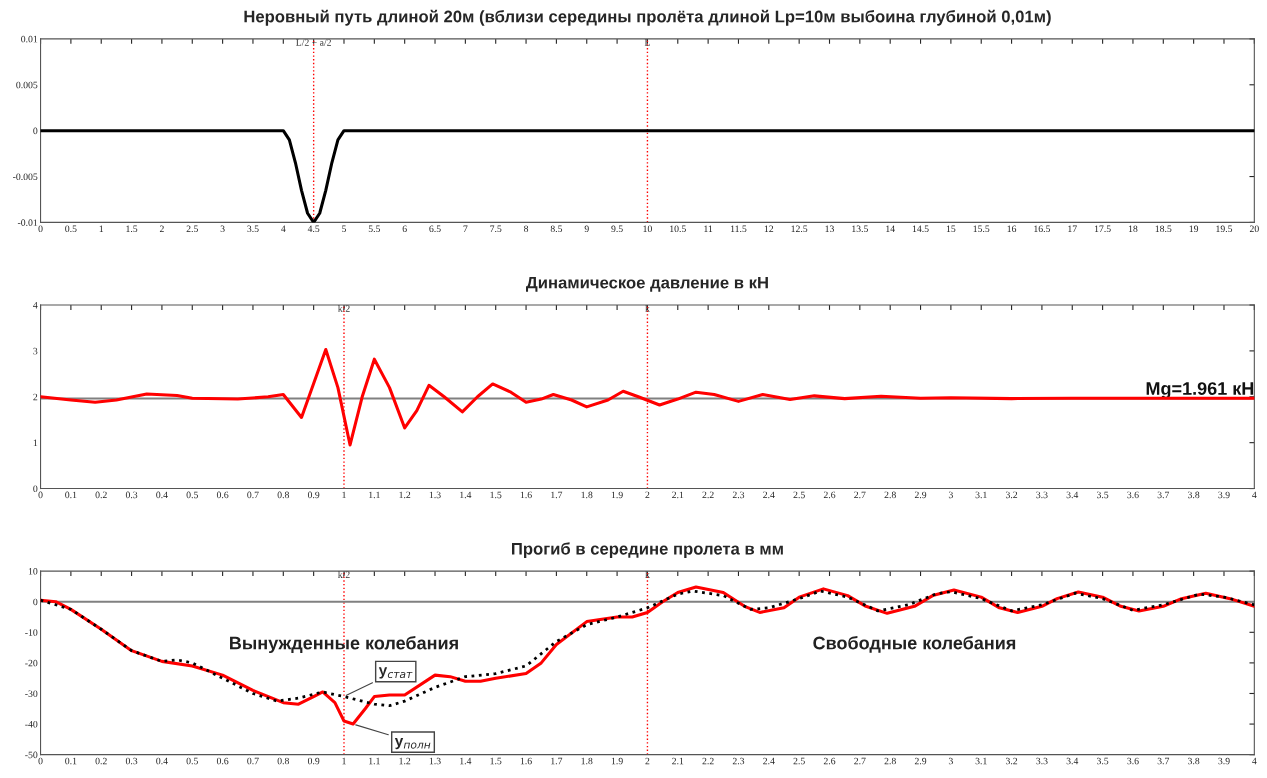 This screenshot has height=778, width=1267. I want to click on y-tick-label: 1, so click(35, 443).